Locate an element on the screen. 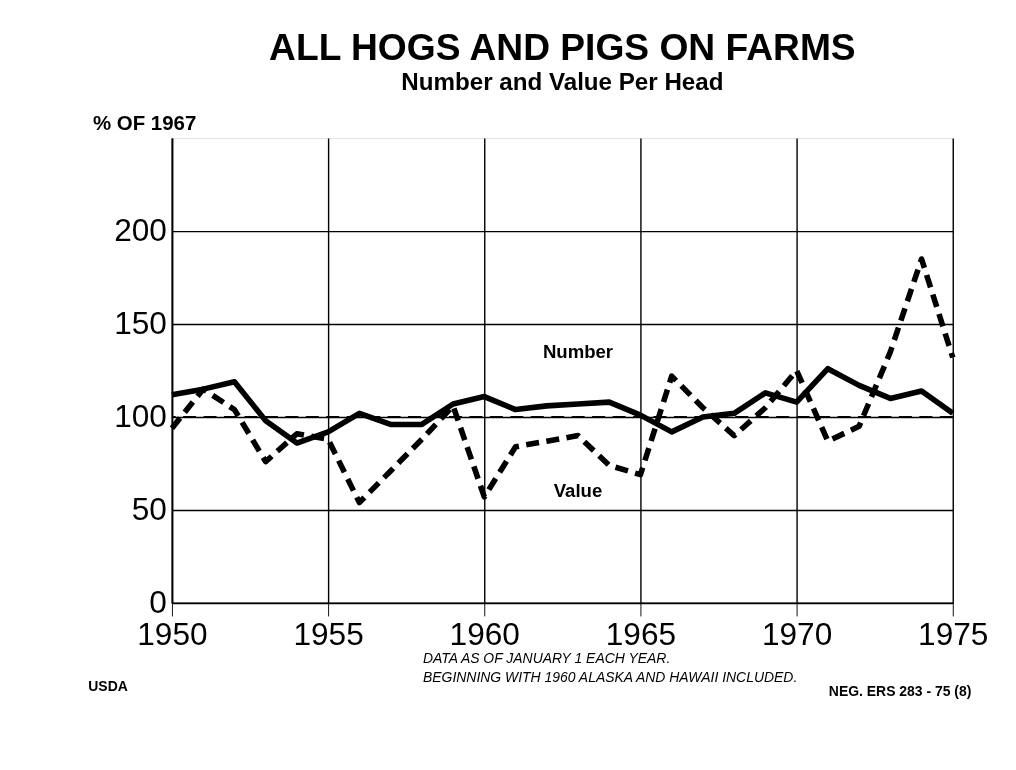  y-tick-label: 150 is located at coordinates (140, 322).